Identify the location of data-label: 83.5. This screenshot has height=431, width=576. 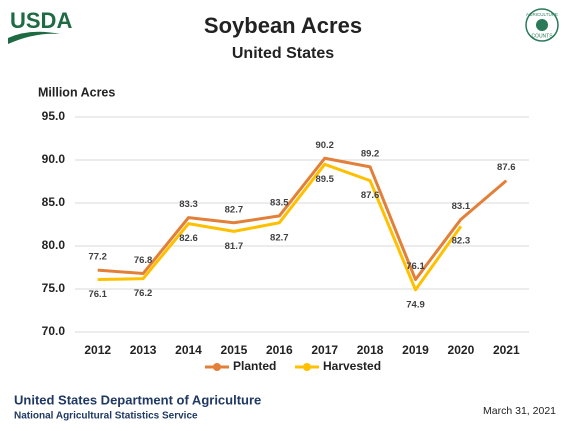
(279, 202).